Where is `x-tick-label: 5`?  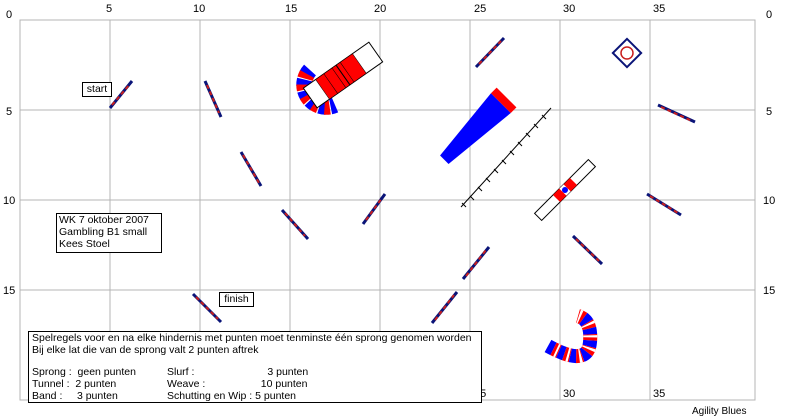 x-tick-label: 5 is located at coordinates (109, 9).